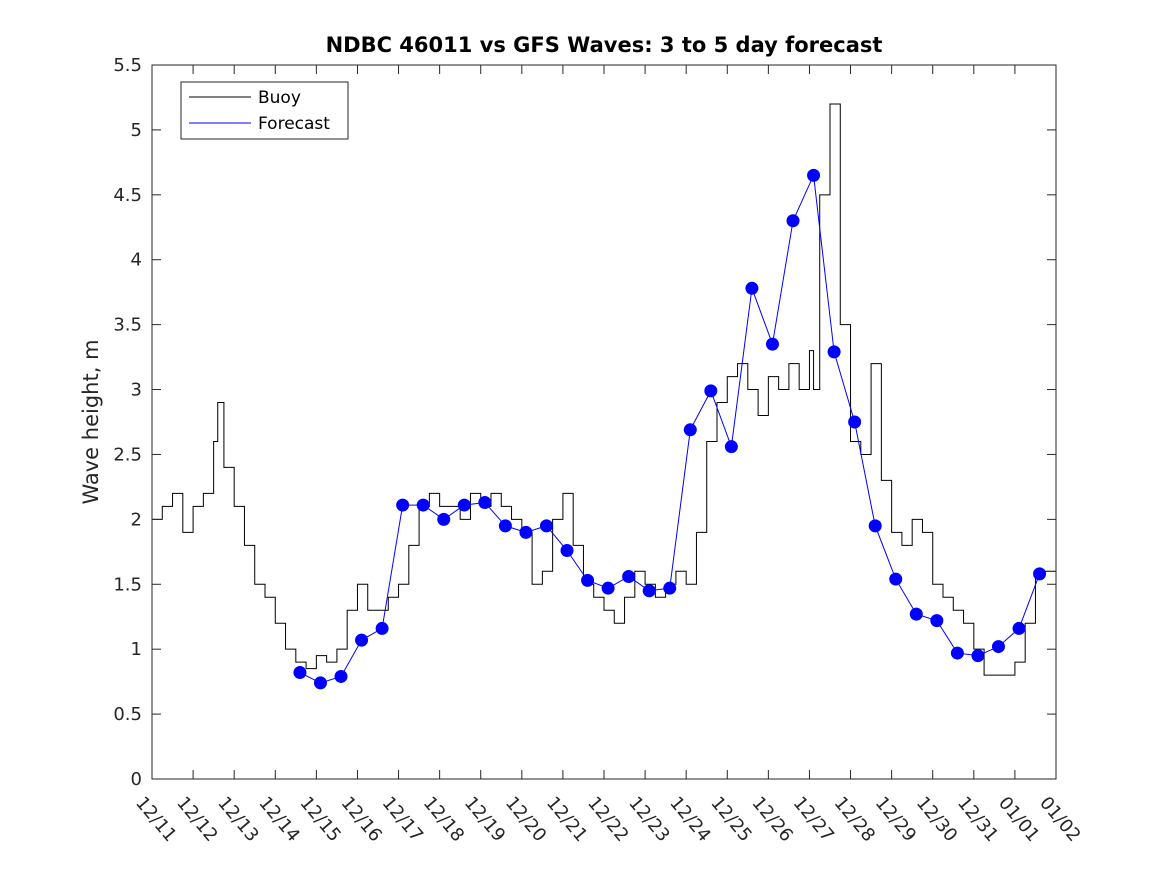  What do you see at coordinates (136, 519) in the screenshot?
I see `y-tick-label: 2` at bounding box center [136, 519].